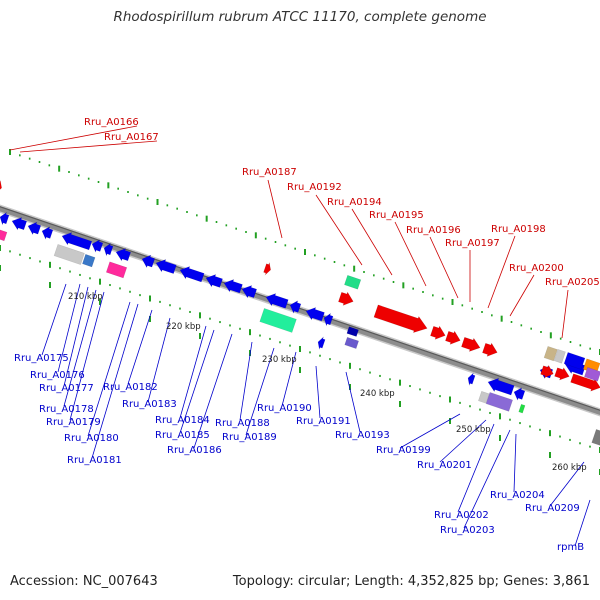 This screenshot has height=600, width=600. I want to click on reverse-gene-label: Rru_A0183, so click(149, 404).